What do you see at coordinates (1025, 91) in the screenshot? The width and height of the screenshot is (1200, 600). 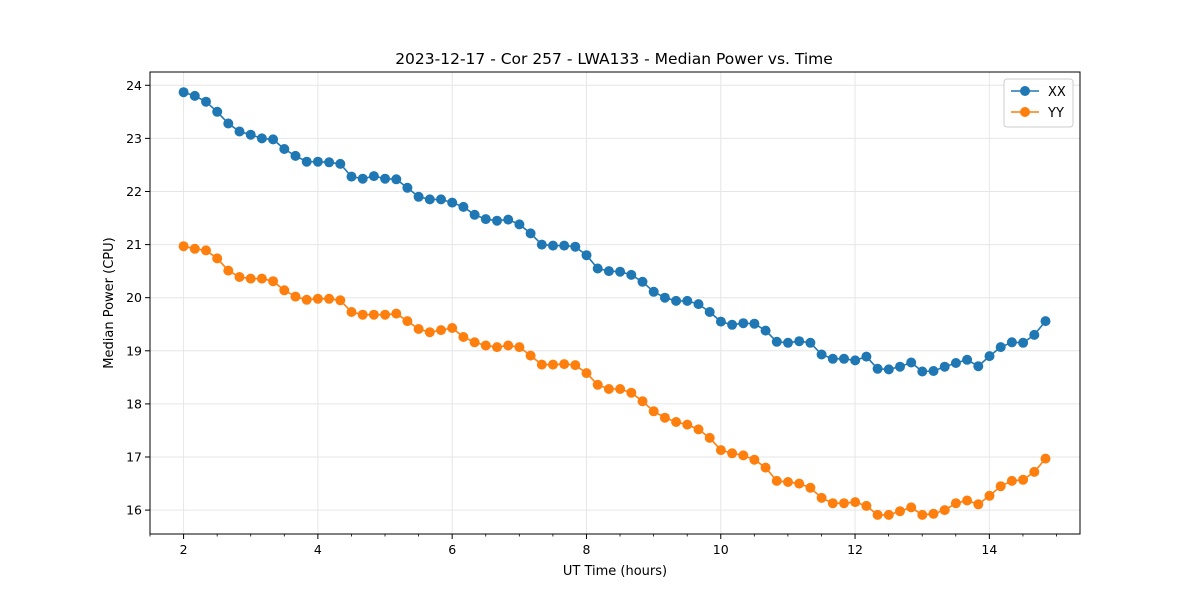 I see `legend-marker-xx` at bounding box center [1025, 91].